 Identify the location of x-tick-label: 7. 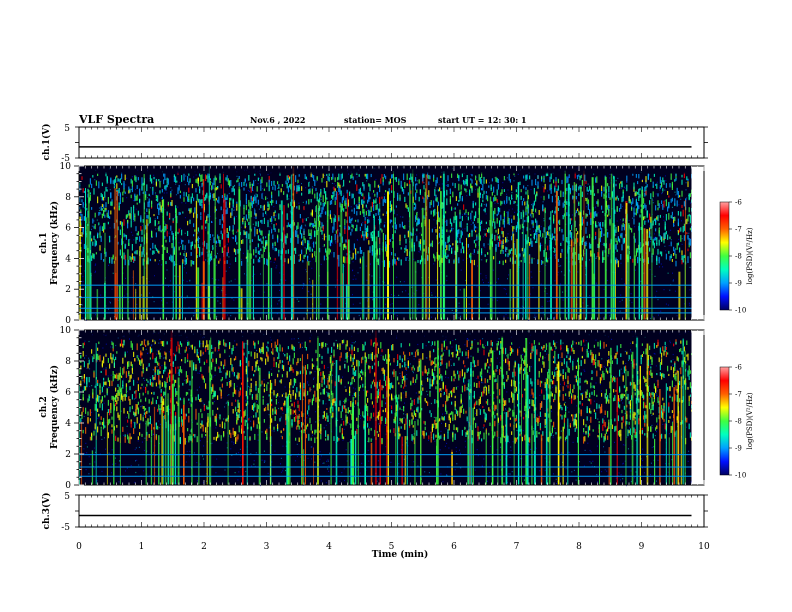
(517, 547).